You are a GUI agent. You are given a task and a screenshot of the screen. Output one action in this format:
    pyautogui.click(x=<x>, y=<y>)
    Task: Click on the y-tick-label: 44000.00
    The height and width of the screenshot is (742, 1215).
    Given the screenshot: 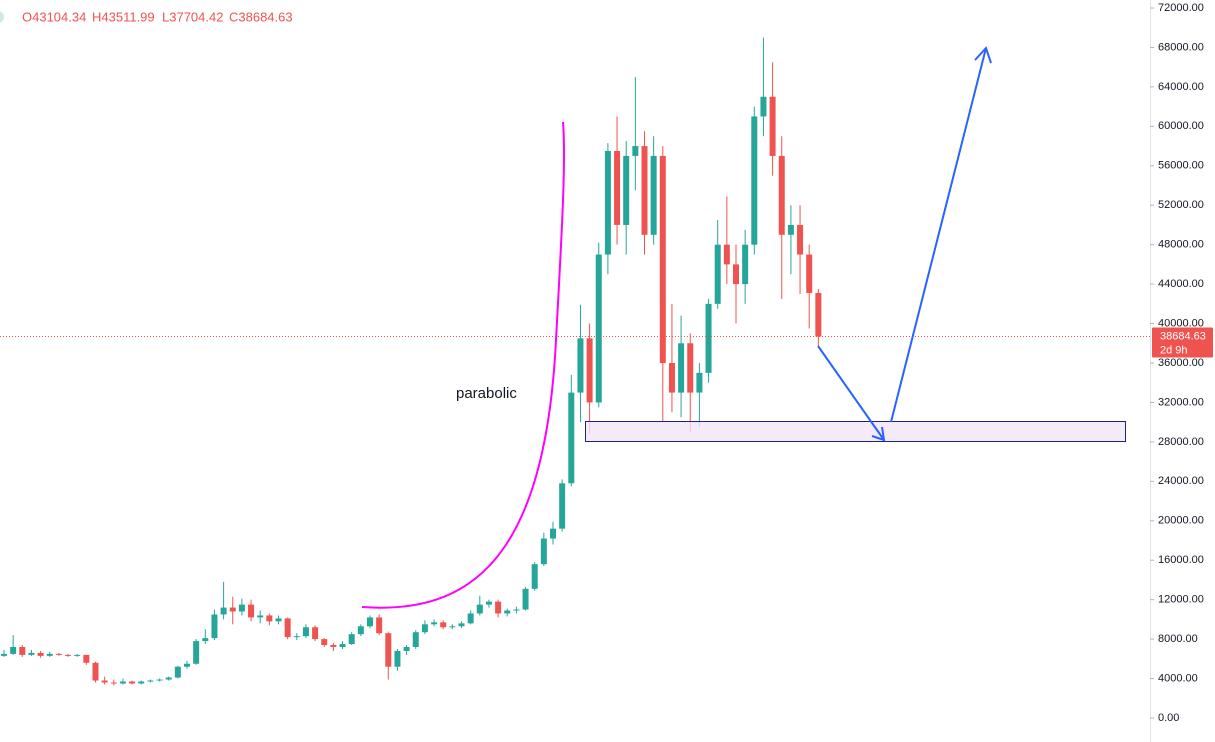 What is the action you would take?
    pyautogui.click(x=1181, y=284)
    